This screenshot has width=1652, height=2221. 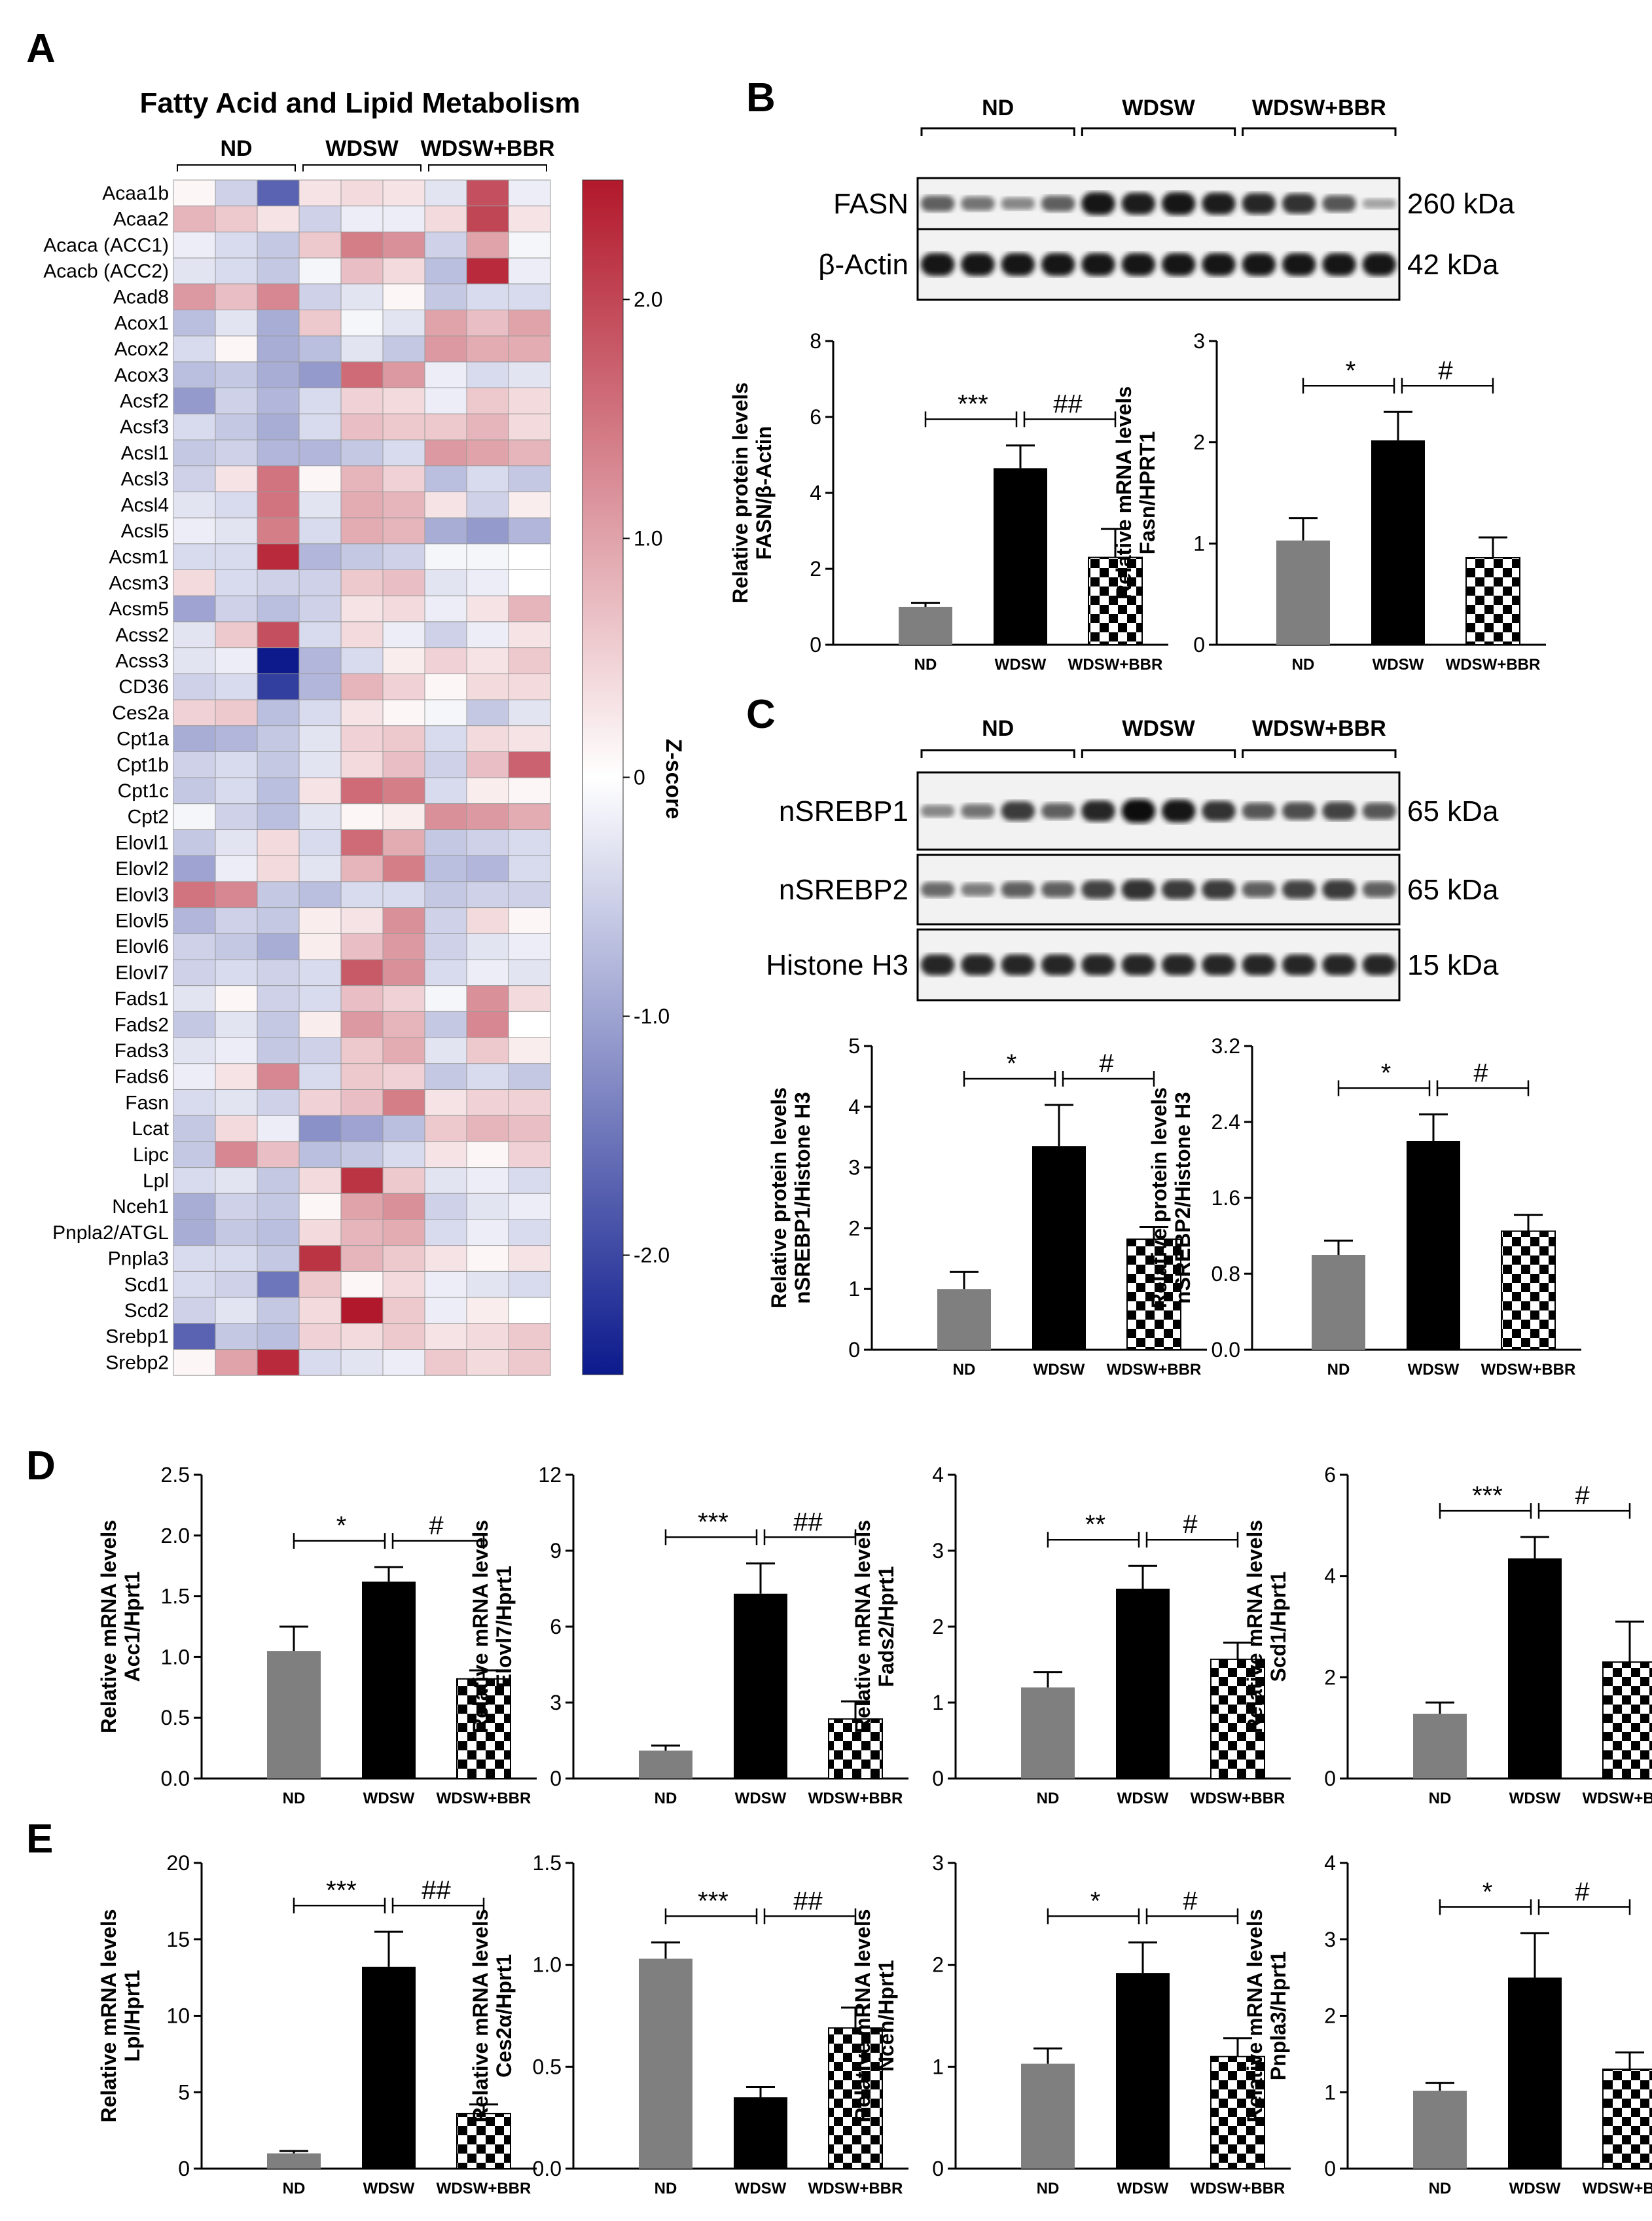 What do you see at coordinates (673, 780) in the screenshot?
I see `colorbar-label: Z-score` at bounding box center [673, 780].